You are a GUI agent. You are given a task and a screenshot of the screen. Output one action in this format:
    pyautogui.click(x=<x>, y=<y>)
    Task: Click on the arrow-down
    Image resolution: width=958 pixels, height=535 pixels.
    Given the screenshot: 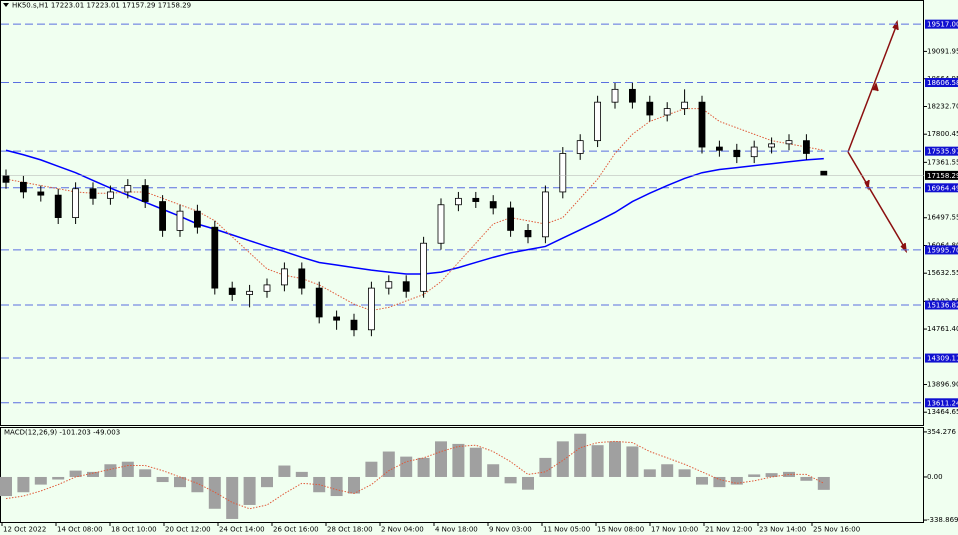 What is the action you would take?
    pyautogui.click(x=877, y=201)
    